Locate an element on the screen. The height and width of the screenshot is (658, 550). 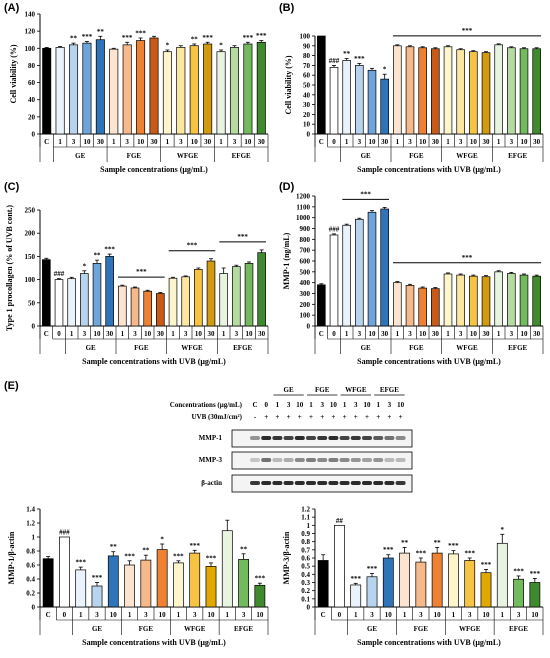
blot-group-label: FGE is located at coordinates (322, 390).